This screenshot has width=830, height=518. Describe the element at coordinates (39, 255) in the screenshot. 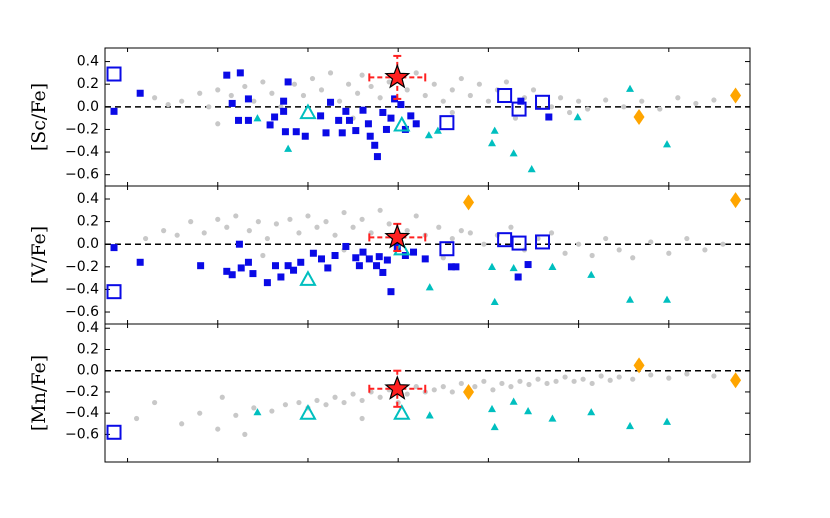

I see `y-axis-label: [V/Fe]` at that location.